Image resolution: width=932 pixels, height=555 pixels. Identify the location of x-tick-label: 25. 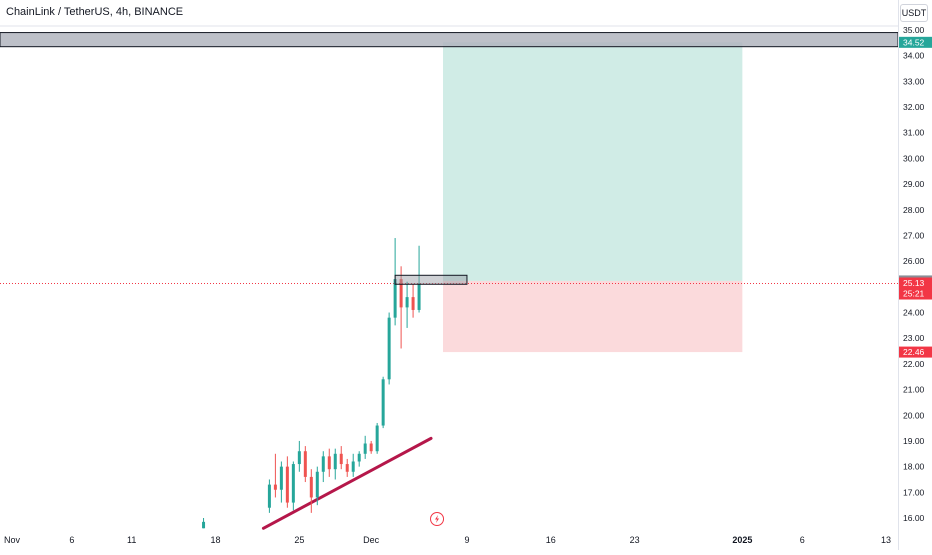
(299, 540).